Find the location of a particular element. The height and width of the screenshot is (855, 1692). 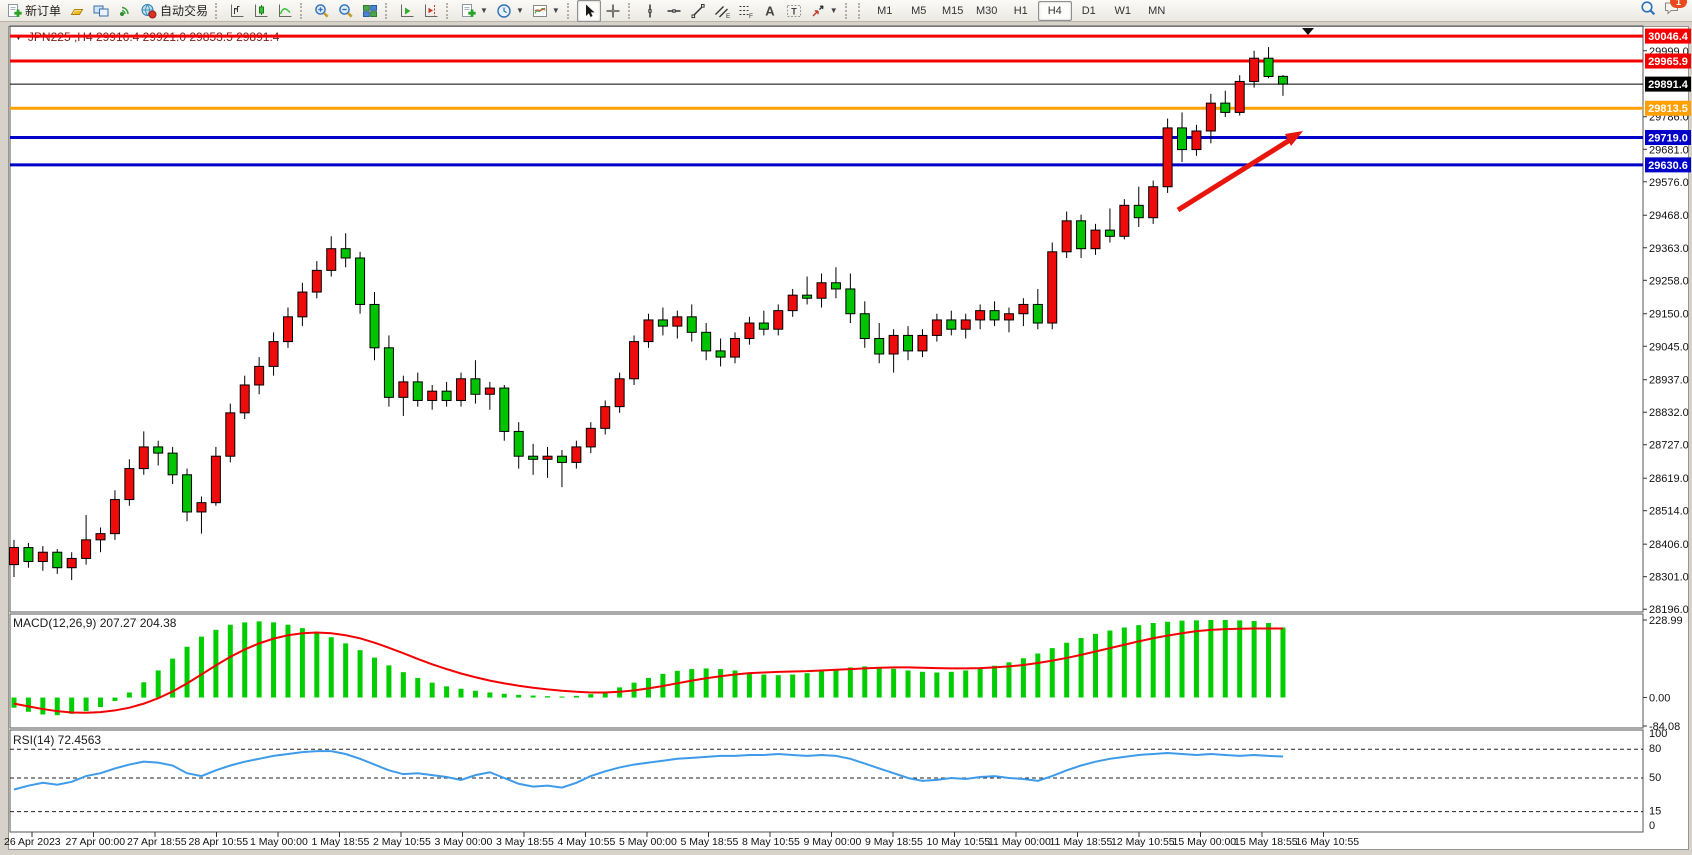

tile-windows-icon is located at coordinates (370, 11).